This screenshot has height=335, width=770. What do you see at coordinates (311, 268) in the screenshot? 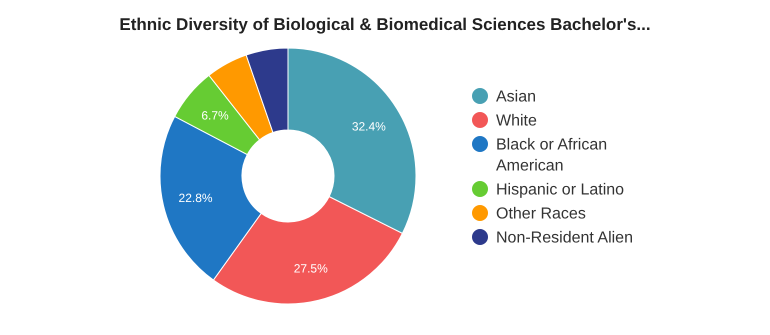
I see `data-label: 27.5%` at bounding box center [311, 268].